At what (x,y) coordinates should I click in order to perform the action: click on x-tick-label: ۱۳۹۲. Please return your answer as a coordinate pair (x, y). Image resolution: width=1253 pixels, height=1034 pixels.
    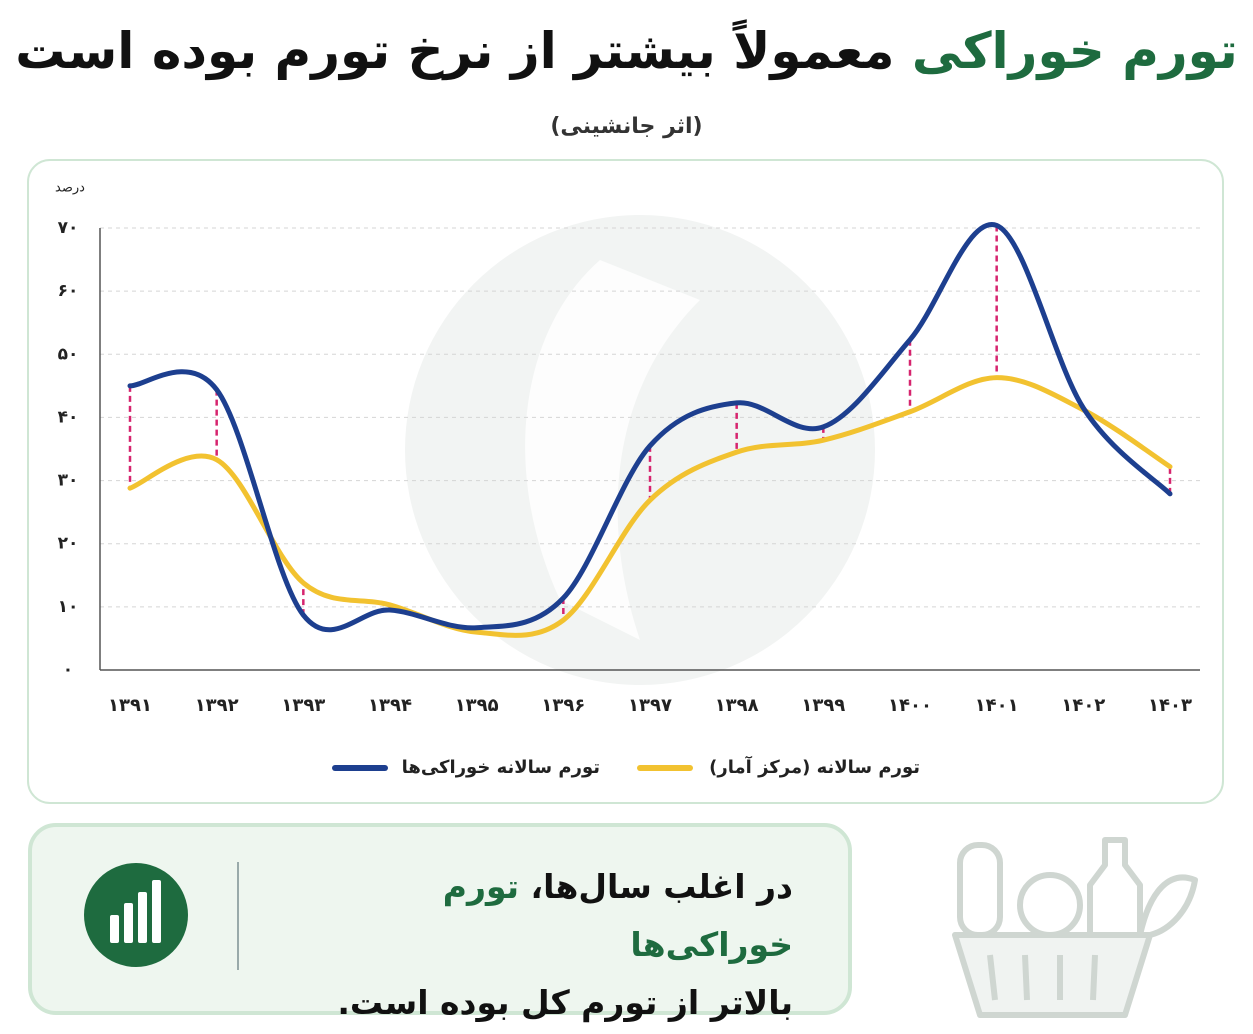
    Looking at the image, I should click on (217, 705).